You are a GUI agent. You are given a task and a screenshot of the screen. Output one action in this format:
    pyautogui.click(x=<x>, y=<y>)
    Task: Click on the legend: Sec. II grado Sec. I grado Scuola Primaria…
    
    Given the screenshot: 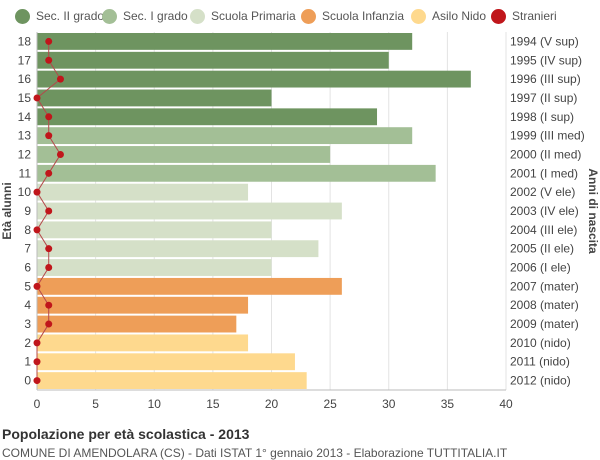 What is the action you would take?
    pyautogui.click(x=300, y=16)
    